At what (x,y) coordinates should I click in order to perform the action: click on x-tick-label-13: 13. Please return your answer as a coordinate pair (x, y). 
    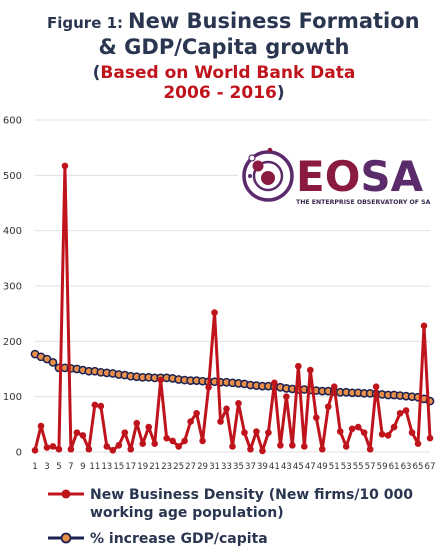
    Looking at the image, I should click on (106, 467).